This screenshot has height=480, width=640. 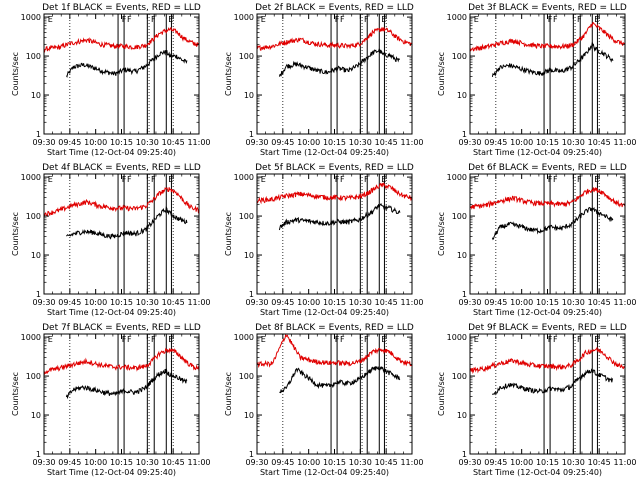 I want to click on panel-title: Det 1f BLACK = Events, RED = LLD, so click(x=121, y=8).